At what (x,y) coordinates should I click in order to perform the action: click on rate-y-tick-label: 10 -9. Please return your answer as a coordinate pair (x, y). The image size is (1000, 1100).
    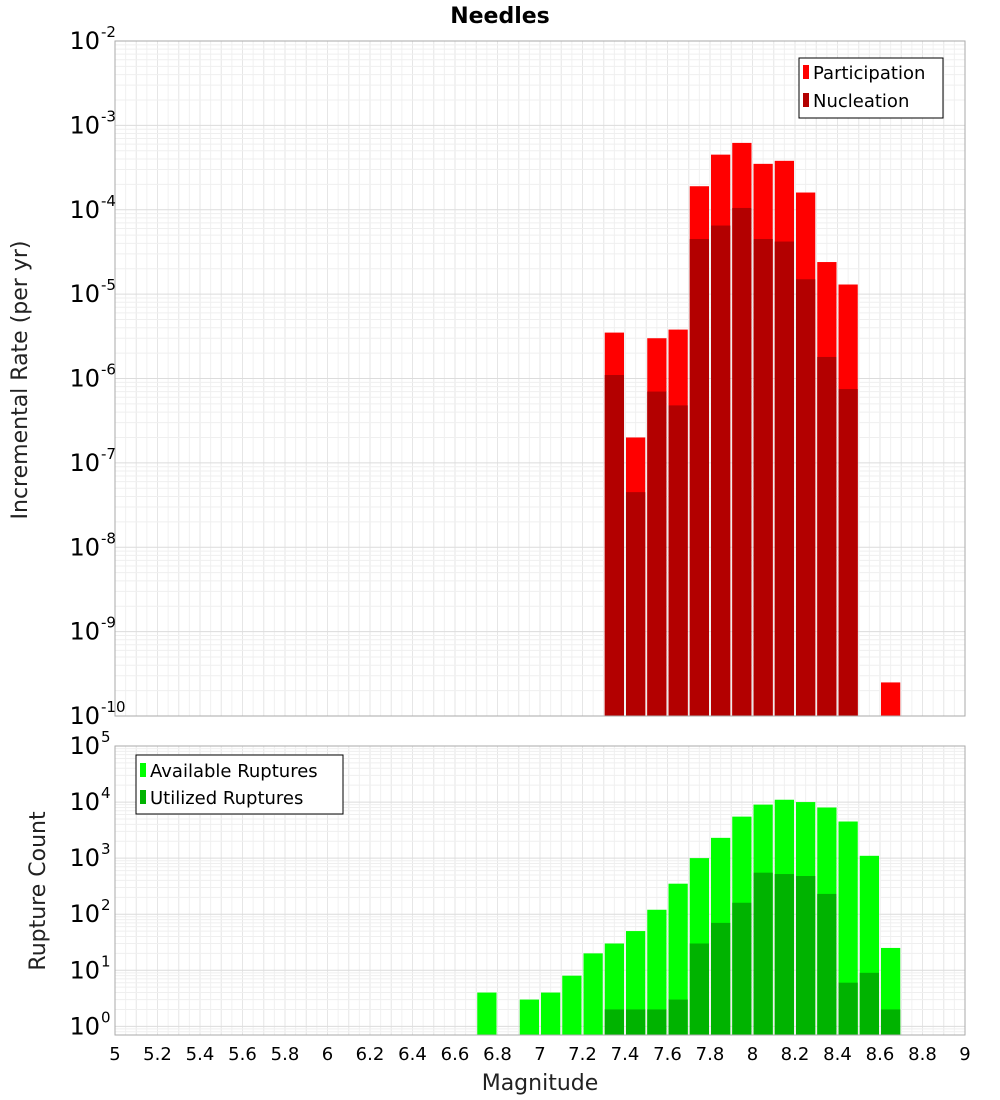
    Looking at the image, I should click on (92, 630).